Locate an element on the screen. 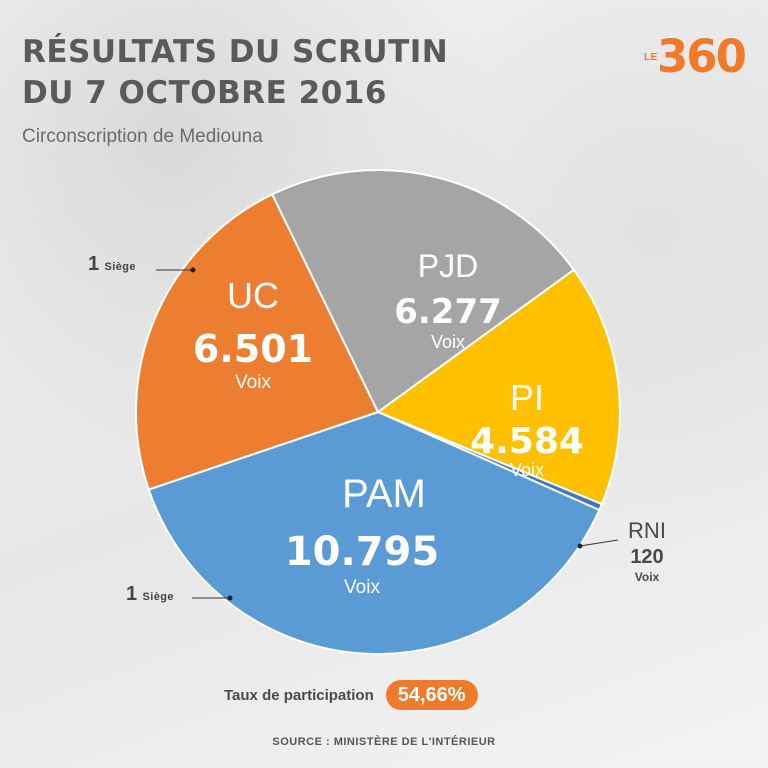 This screenshot has width=768, height=768. slice-value-pjd: 6.277 is located at coordinates (448, 312).